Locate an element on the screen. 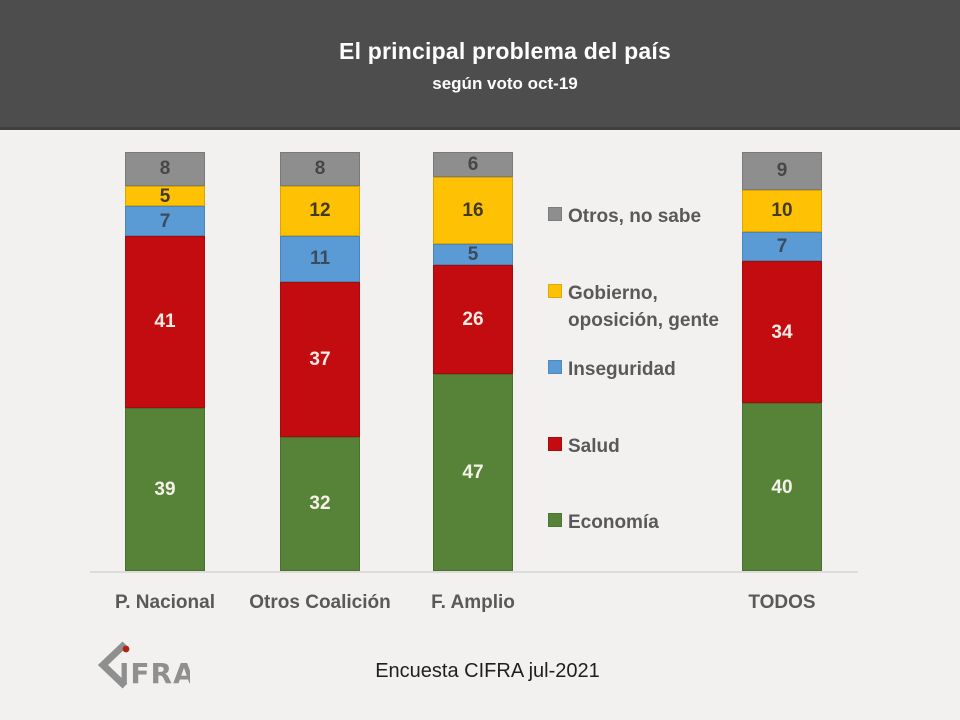 This screenshot has width=960, height=720. legend-label: Gobierno, oposición, gente is located at coordinates (643, 307).